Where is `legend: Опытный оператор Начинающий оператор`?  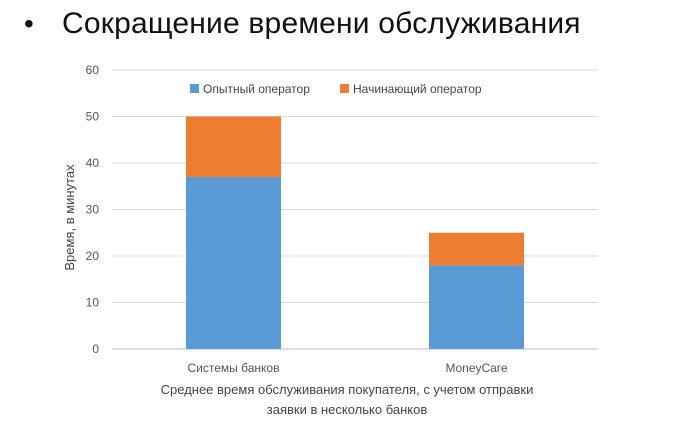 legend: Опытный оператор Начинающий оператор is located at coordinates (336, 89).